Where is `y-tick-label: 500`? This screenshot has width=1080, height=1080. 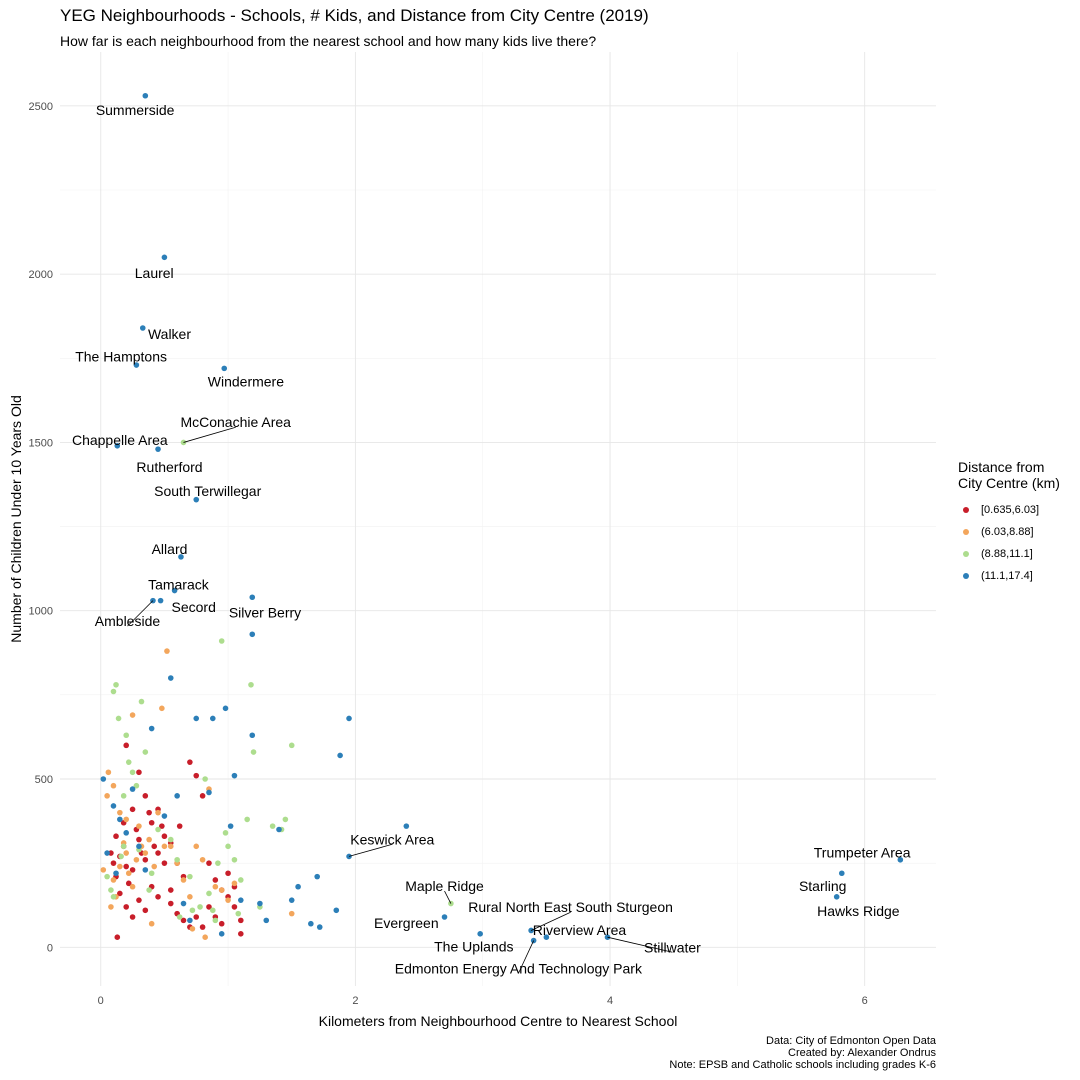 y-tick-label: 500 is located at coordinates (44, 780).